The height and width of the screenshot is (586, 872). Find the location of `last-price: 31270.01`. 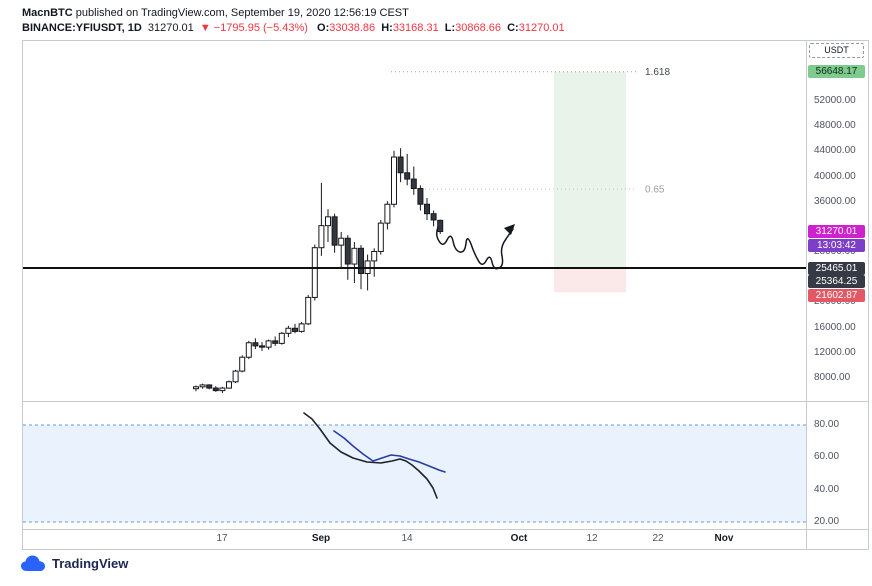

last-price: 31270.01 is located at coordinates (170, 28).